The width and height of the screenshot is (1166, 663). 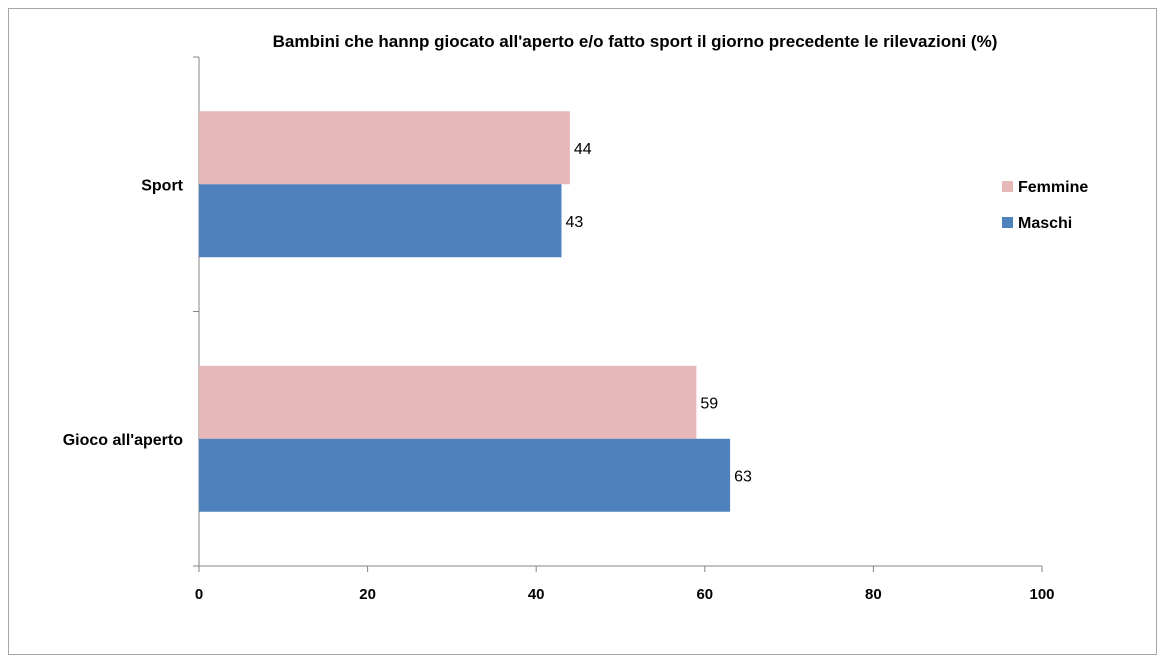 What do you see at coordinates (199, 594) in the screenshot?
I see `x-tick-label-0: 0` at bounding box center [199, 594].